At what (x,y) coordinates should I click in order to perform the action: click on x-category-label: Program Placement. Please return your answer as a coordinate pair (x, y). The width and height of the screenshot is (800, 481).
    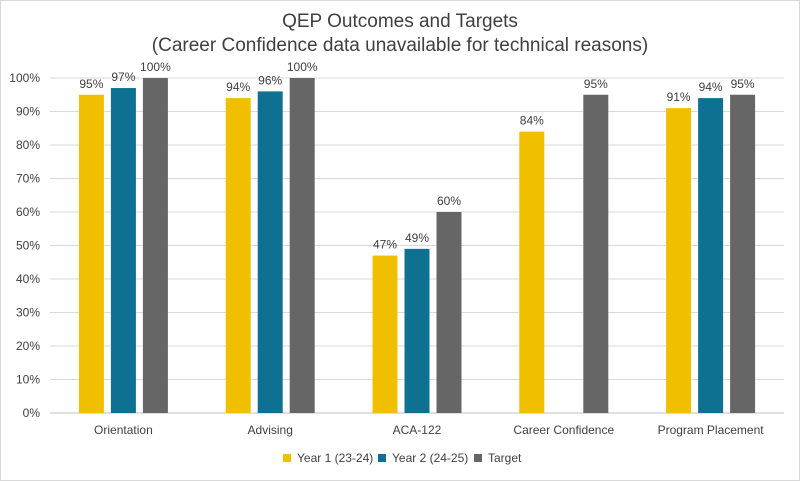
    Looking at the image, I should click on (711, 430).